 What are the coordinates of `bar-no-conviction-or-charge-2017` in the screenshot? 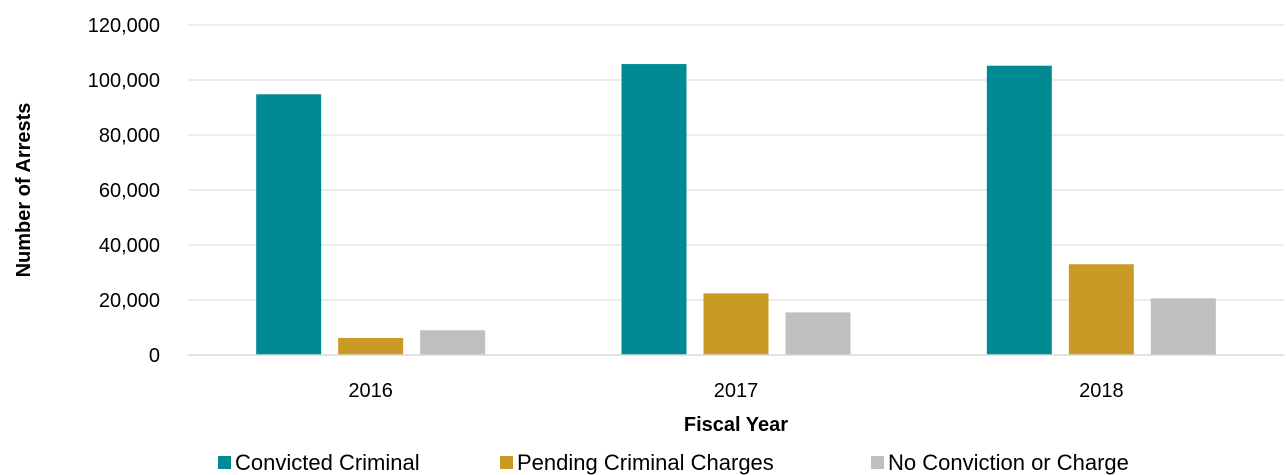 It's located at (818, 333).